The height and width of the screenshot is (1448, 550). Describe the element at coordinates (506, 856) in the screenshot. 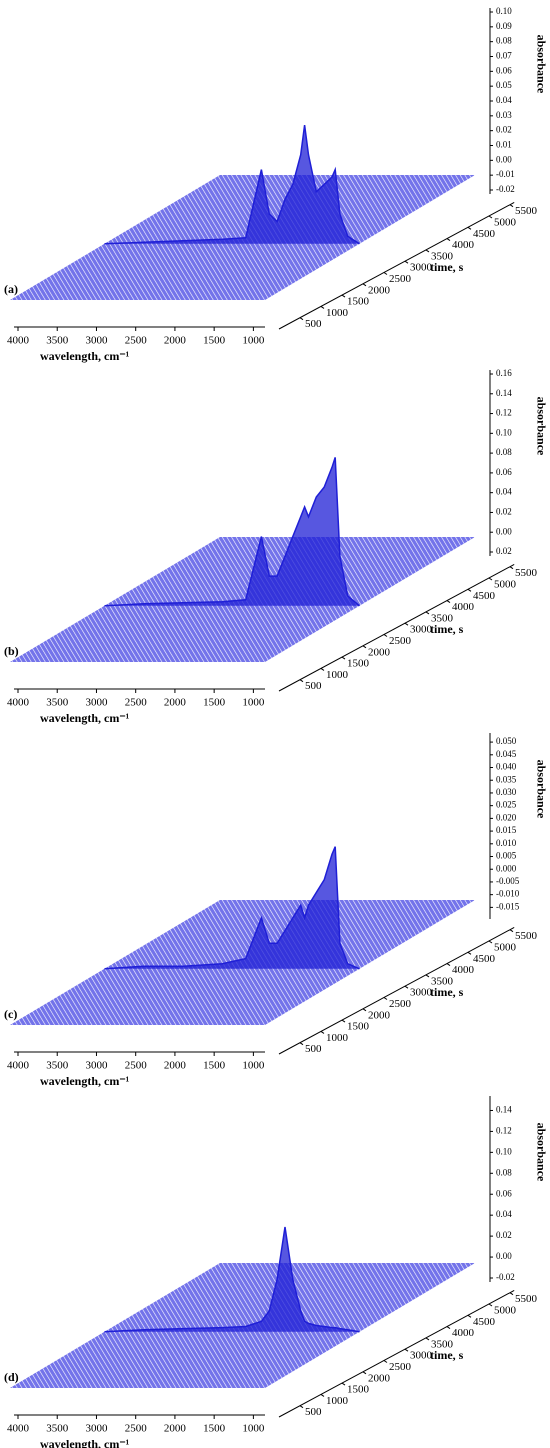

I see `y-tick-label: 0.005` at that location.